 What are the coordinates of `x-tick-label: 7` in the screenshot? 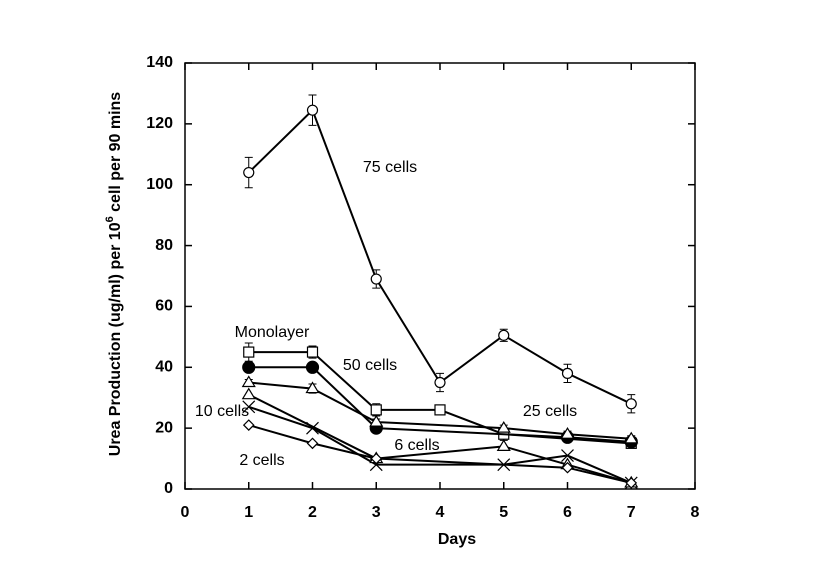 It's located at (631, 512).